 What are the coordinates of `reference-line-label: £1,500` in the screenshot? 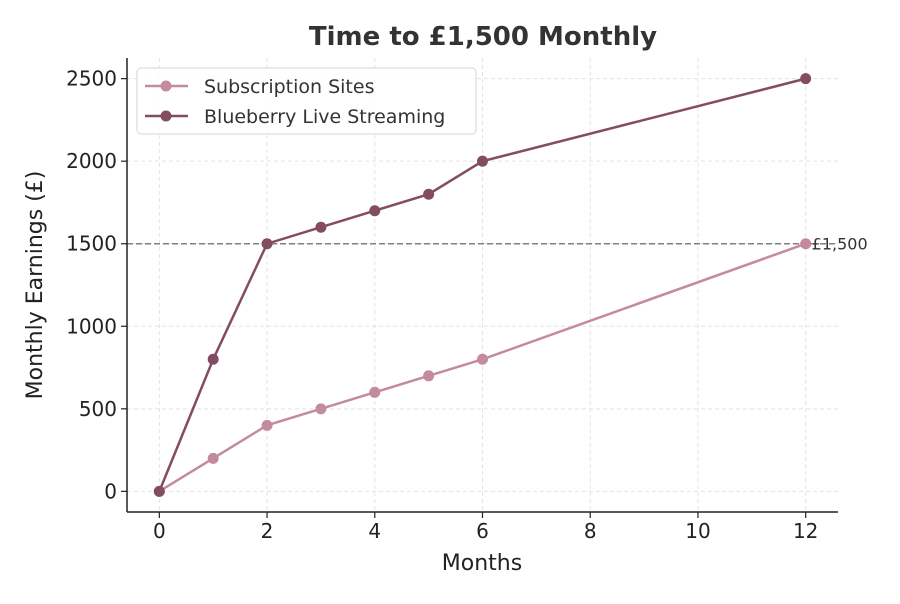 It's located at (840, 244).